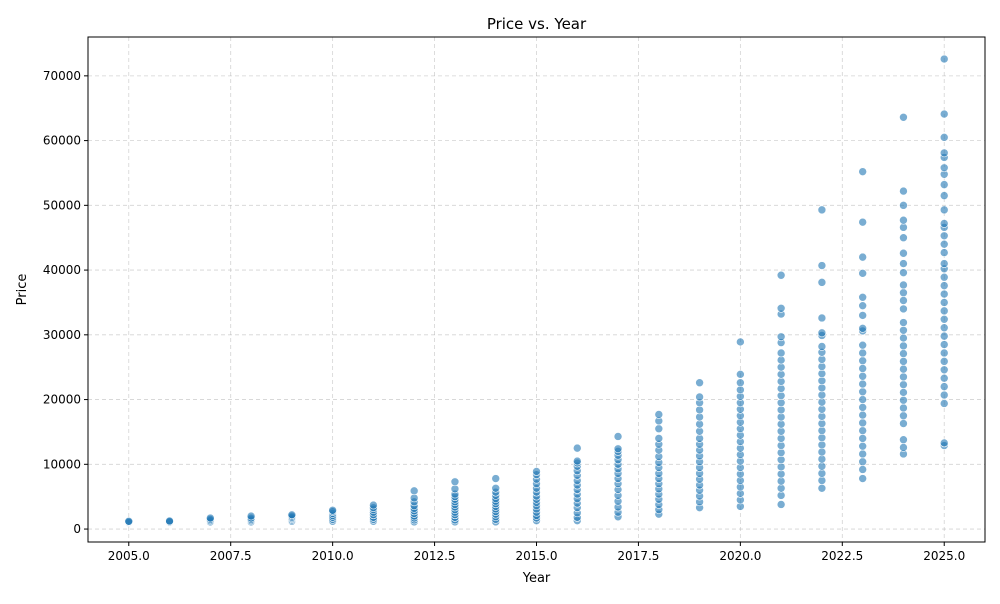 The height and width of the screenshot is (604, 1000). I want to click on y-axis-ticks: 0 10000 20000 30000 40000 50000 60000 70000, so click(65, 302).